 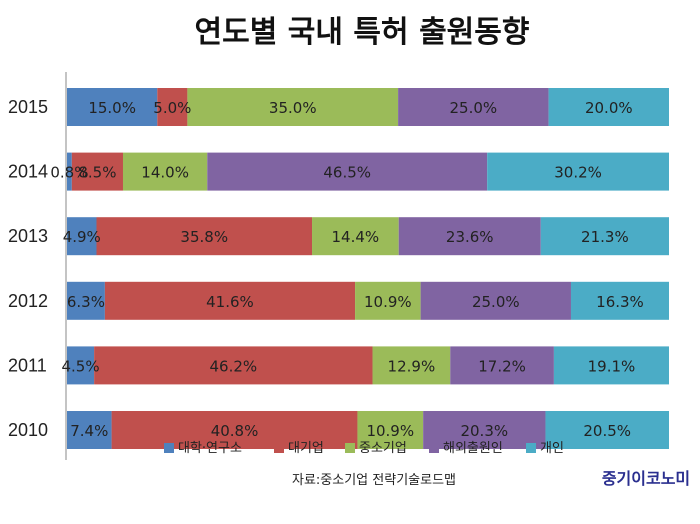 I want to click on data-label: 41.6%, so click(x=230, y=302).